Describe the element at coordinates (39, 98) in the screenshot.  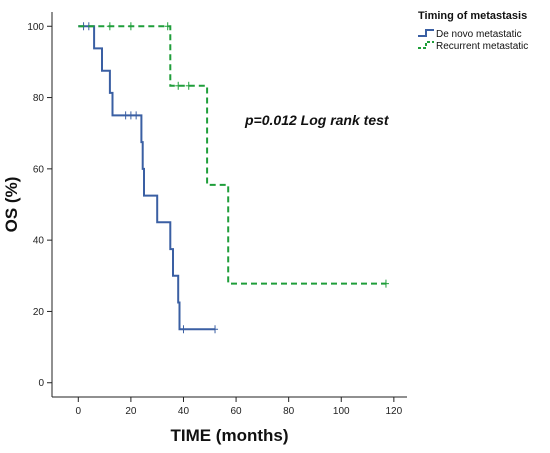
I see `y-tick-label: 80` at that location.